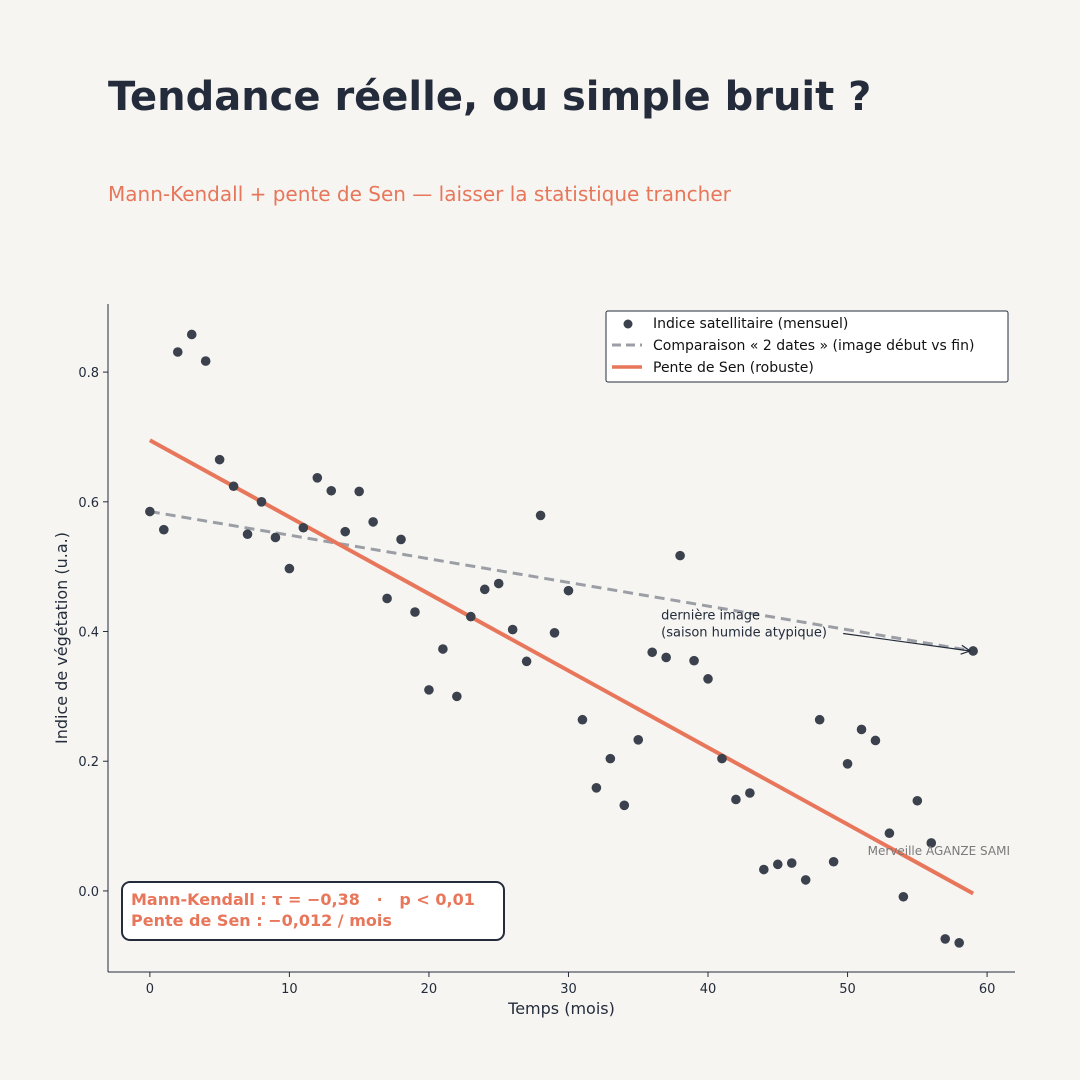  I want to click on stats-frame, so click(313, 911).